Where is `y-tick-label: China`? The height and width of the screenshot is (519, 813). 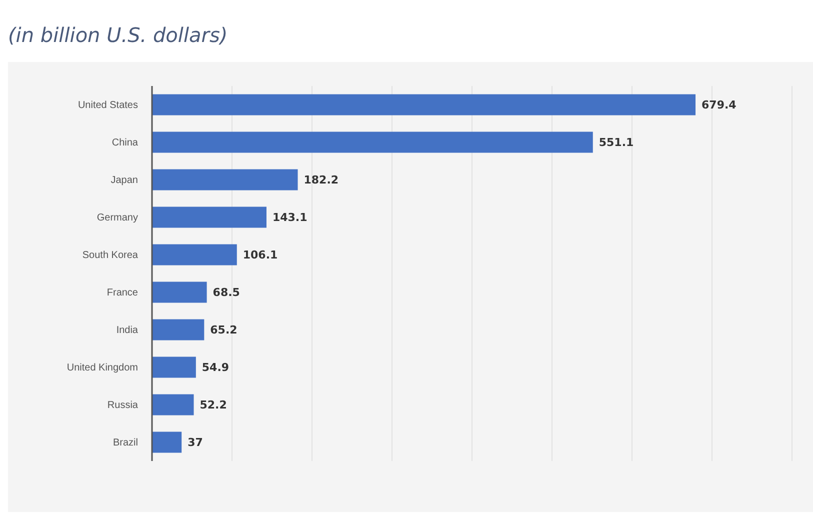
y-tick-label: China is located at coordinates (125, 142).